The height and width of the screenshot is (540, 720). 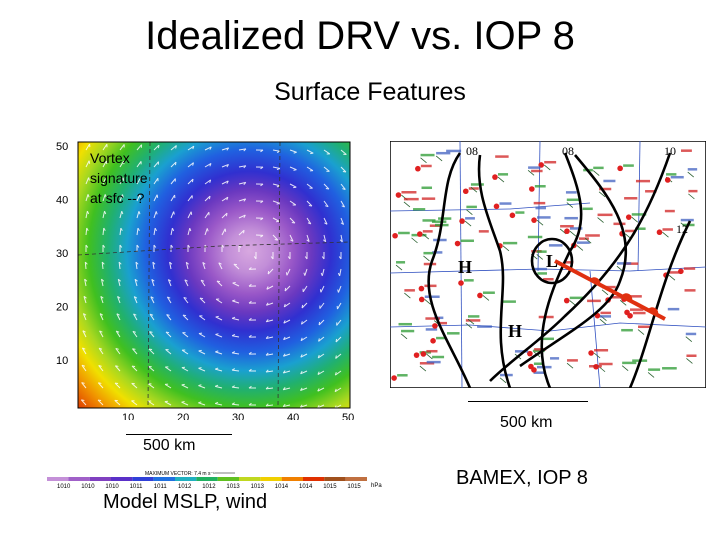 I want to click on slide-subtitle: Surface Features, so click(x=370, y=92).